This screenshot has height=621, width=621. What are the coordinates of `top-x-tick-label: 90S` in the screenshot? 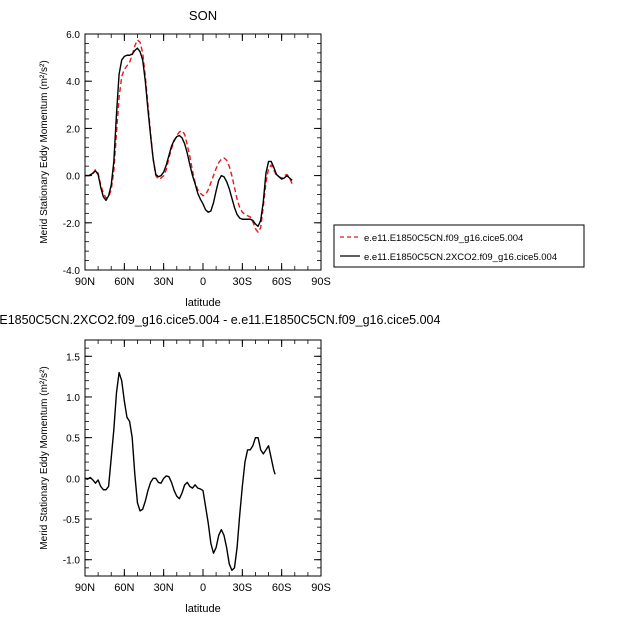 It's located at (321, 282).